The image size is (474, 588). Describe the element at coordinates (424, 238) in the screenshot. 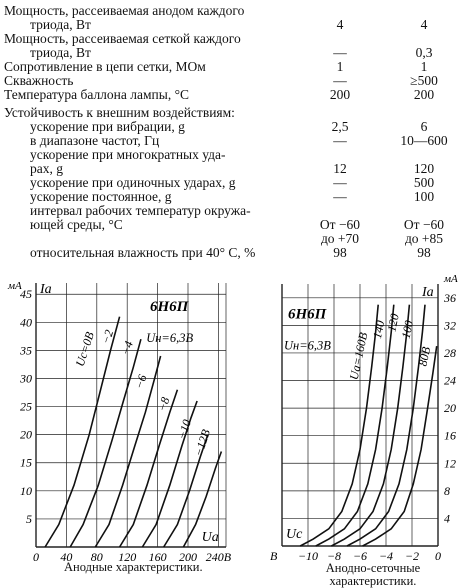

I see `table-v2-r12c: до +85` at that location.